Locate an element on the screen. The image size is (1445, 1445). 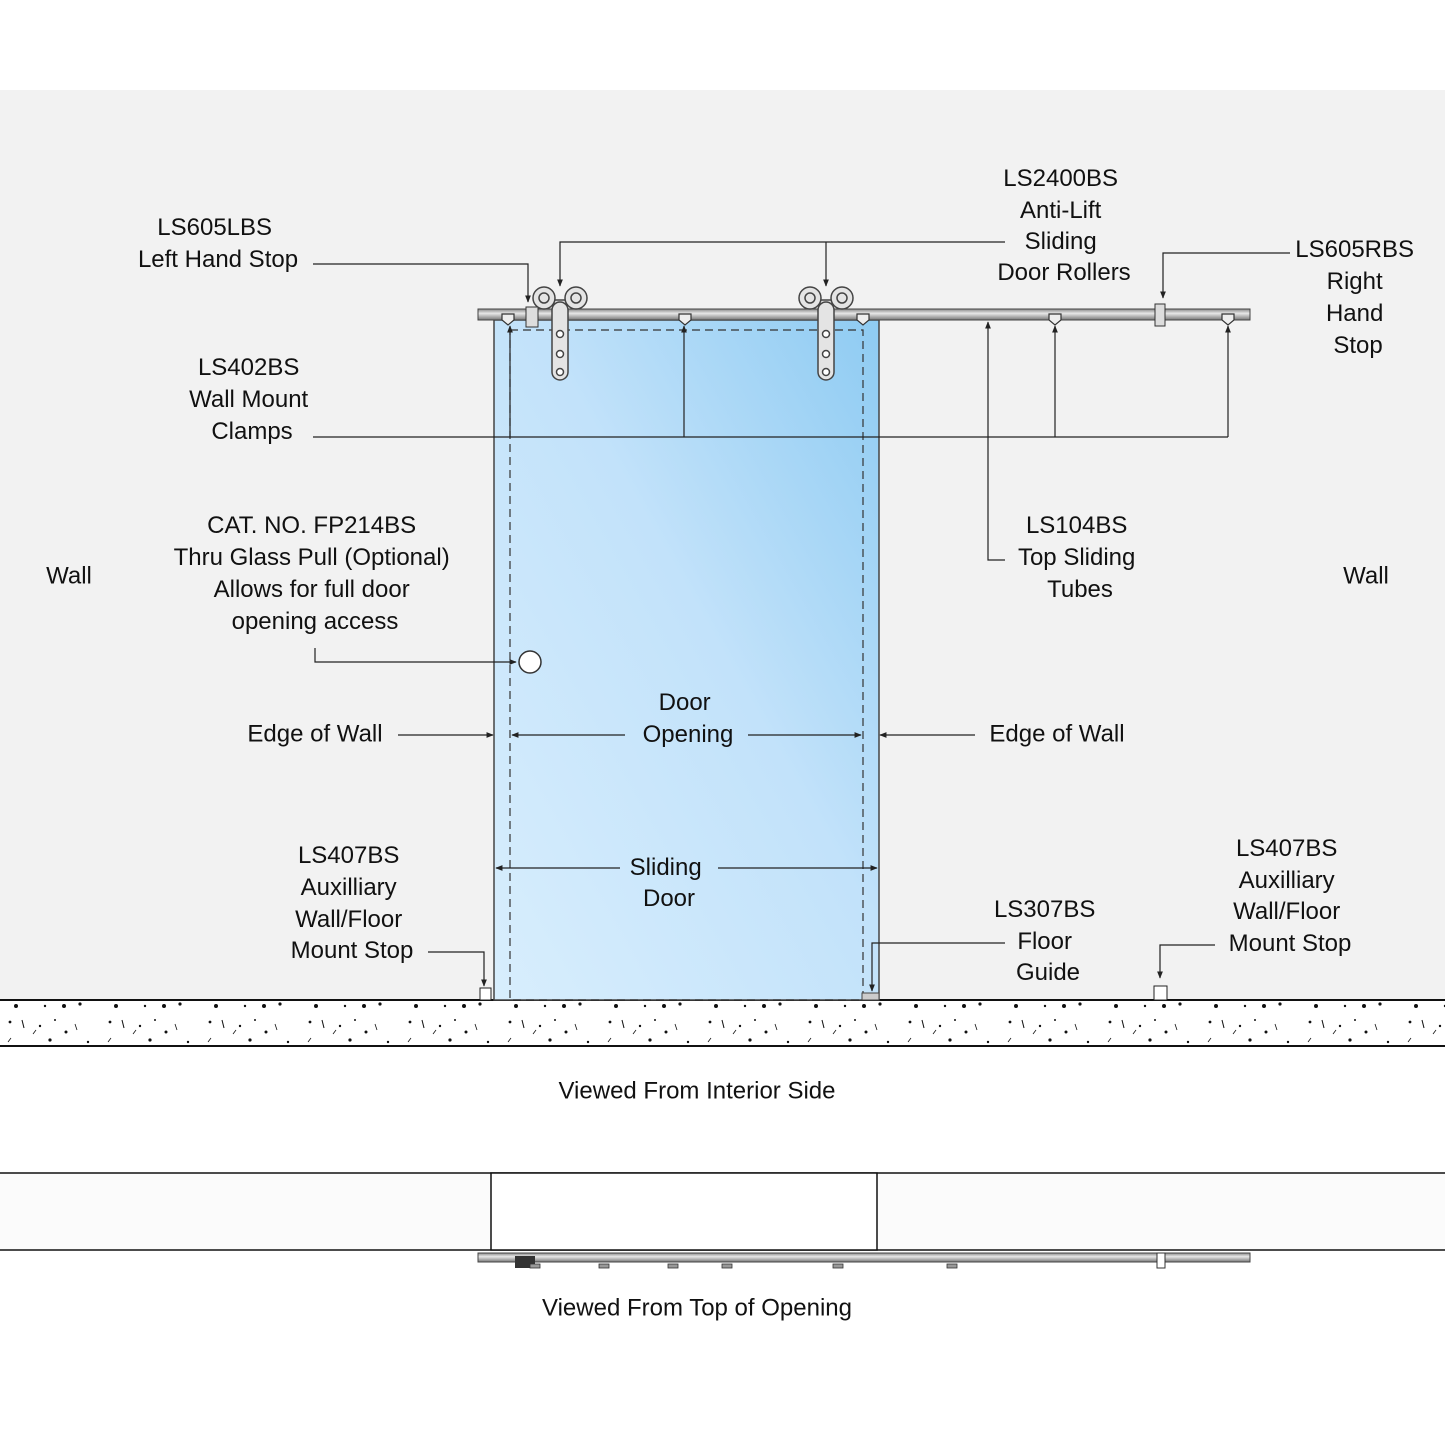
label-edge-of-wall-right: Edge of Wall is located at coordinates (1056, 733).